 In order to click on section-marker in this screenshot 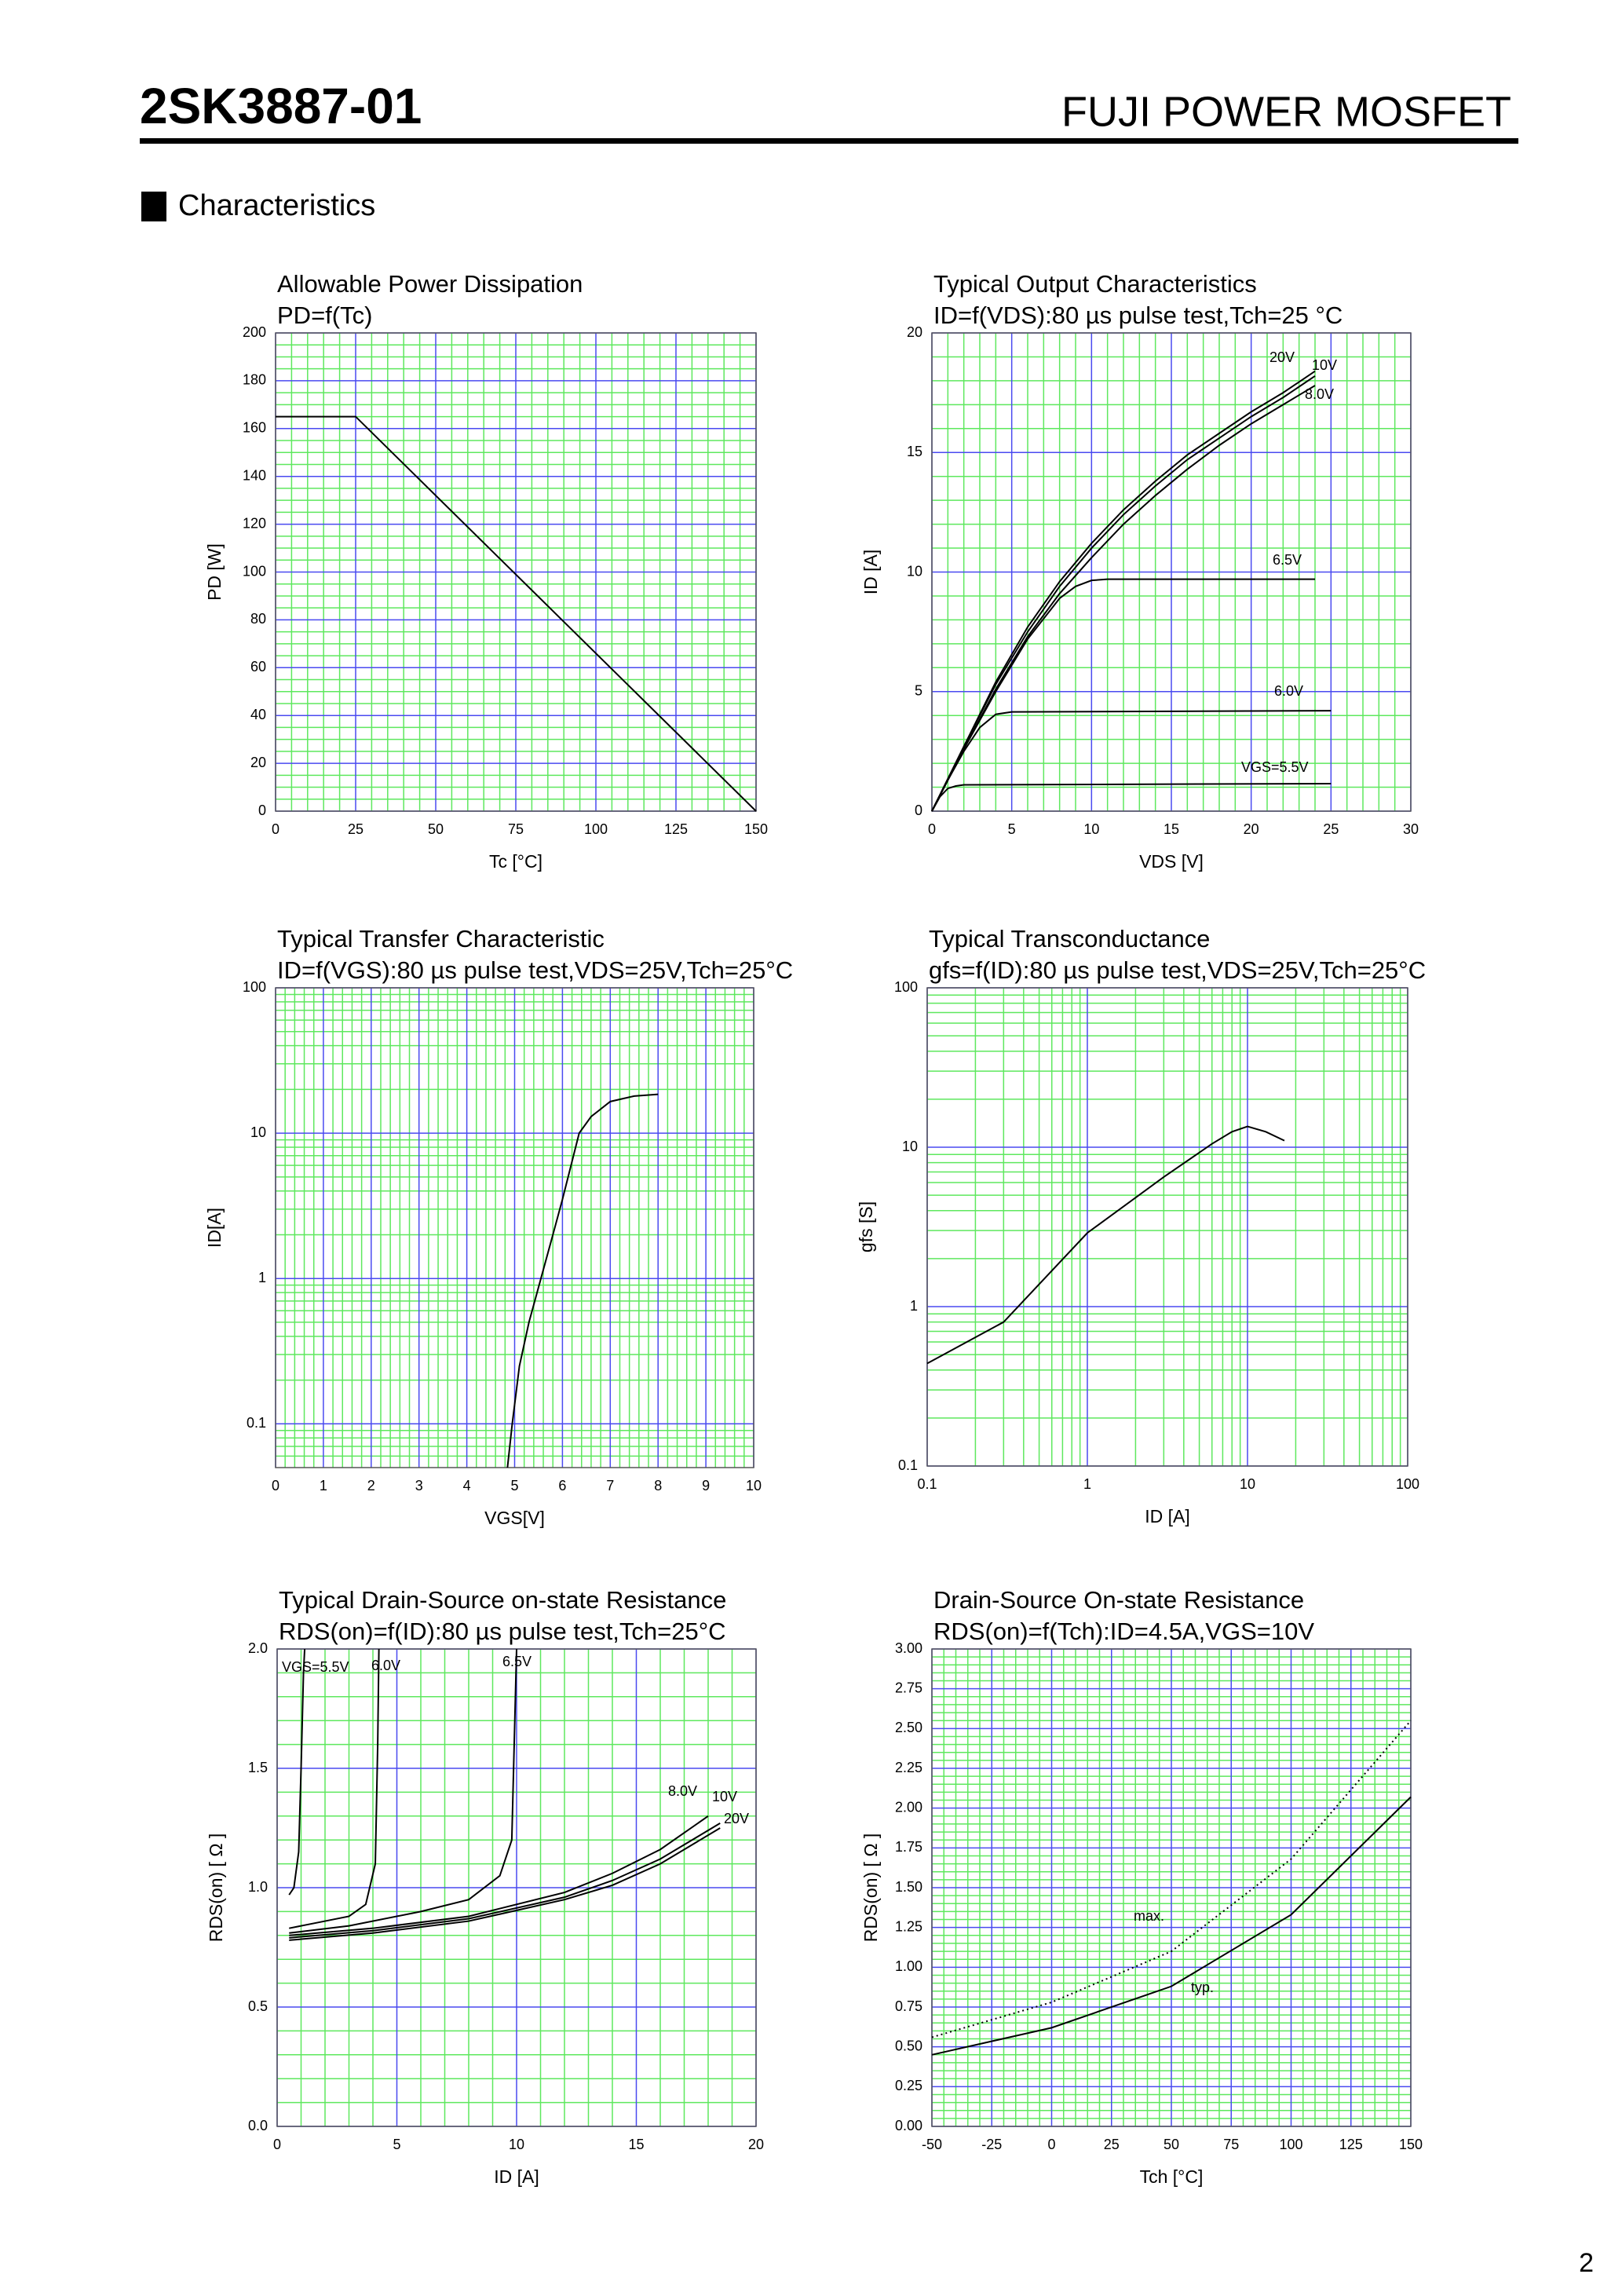, I will do `click(153, 207)`.